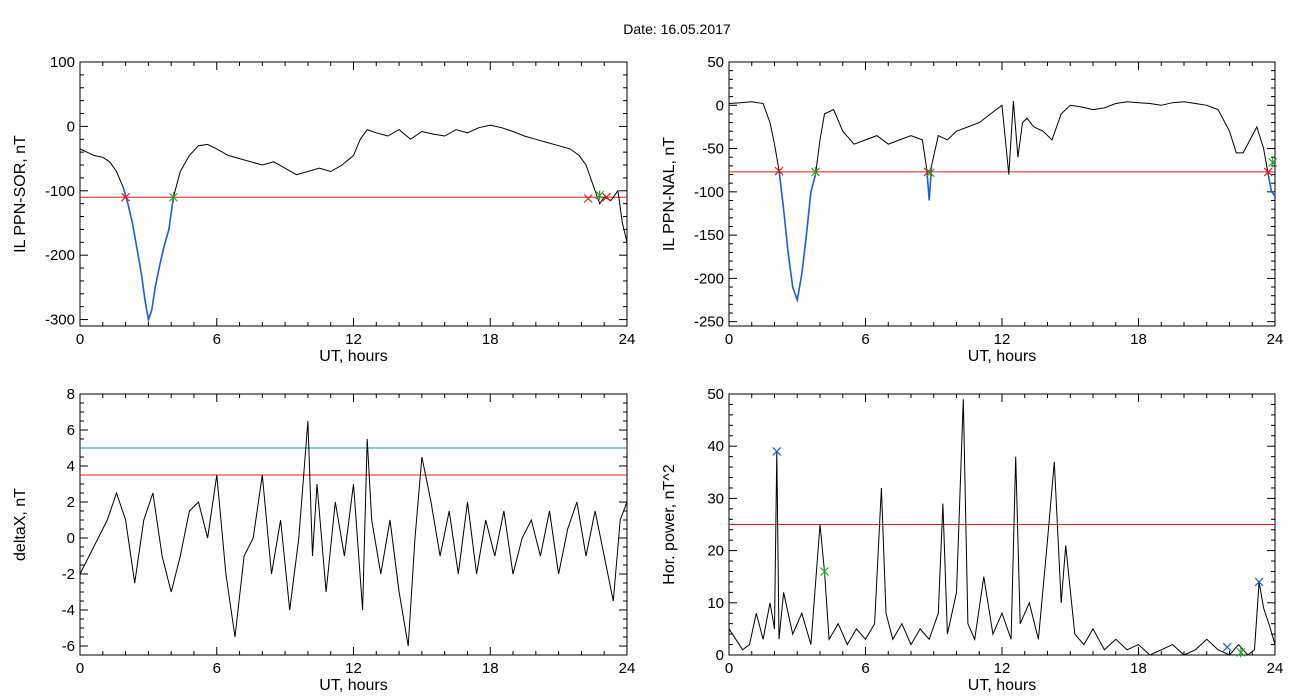  Describe the element at coordinates (71, 502) in the screenshot. I see `y-tick-label: 2` at that location.